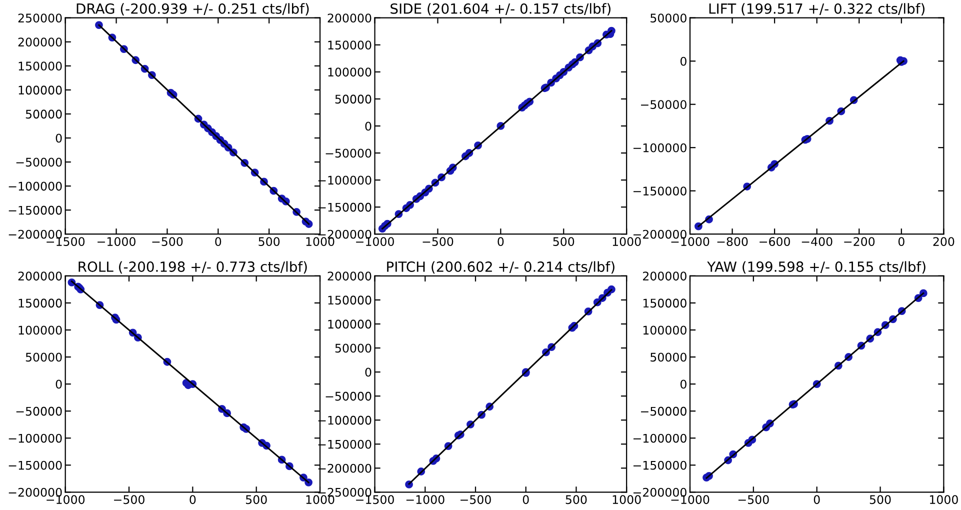 This screenshot has height=510, width=961. Describe the element at coordinates (732, 241) in the screenshot. I see `x-tick-label: −800` at that location.